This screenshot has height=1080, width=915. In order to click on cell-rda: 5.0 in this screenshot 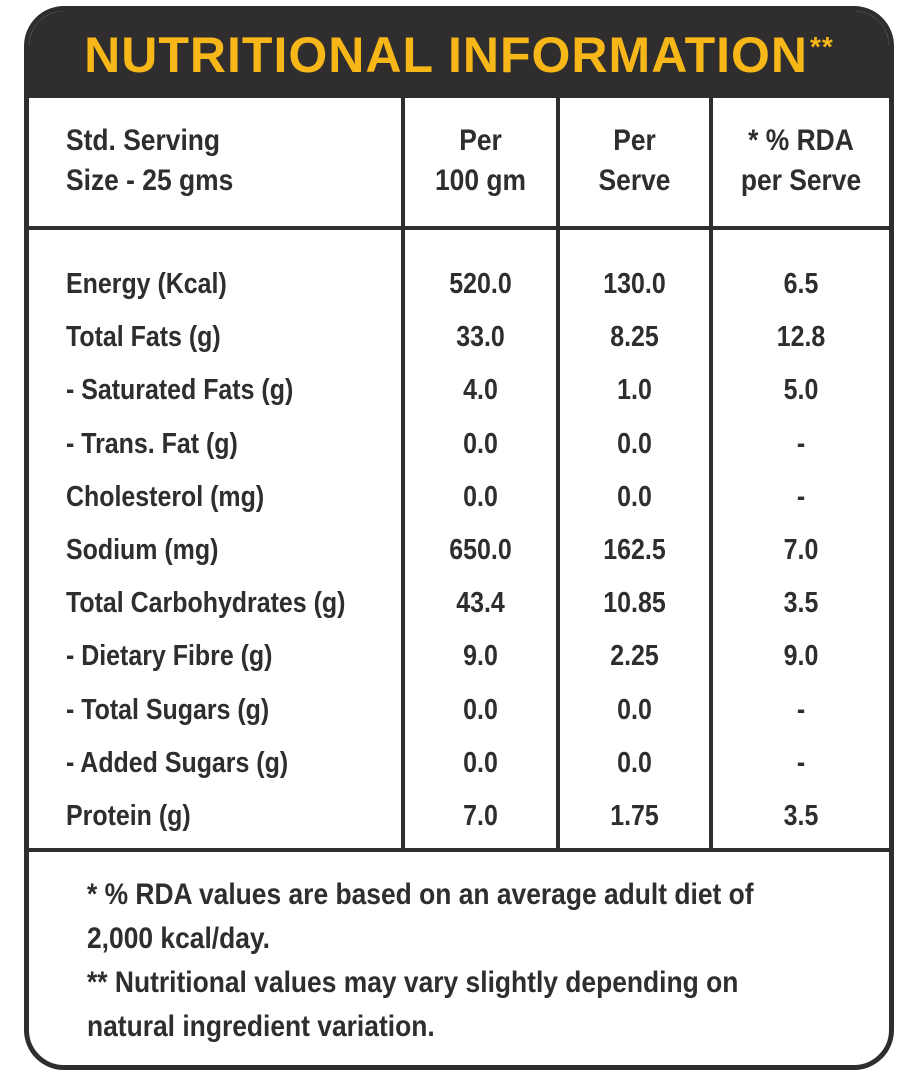, I will do `click(801, 390)`.